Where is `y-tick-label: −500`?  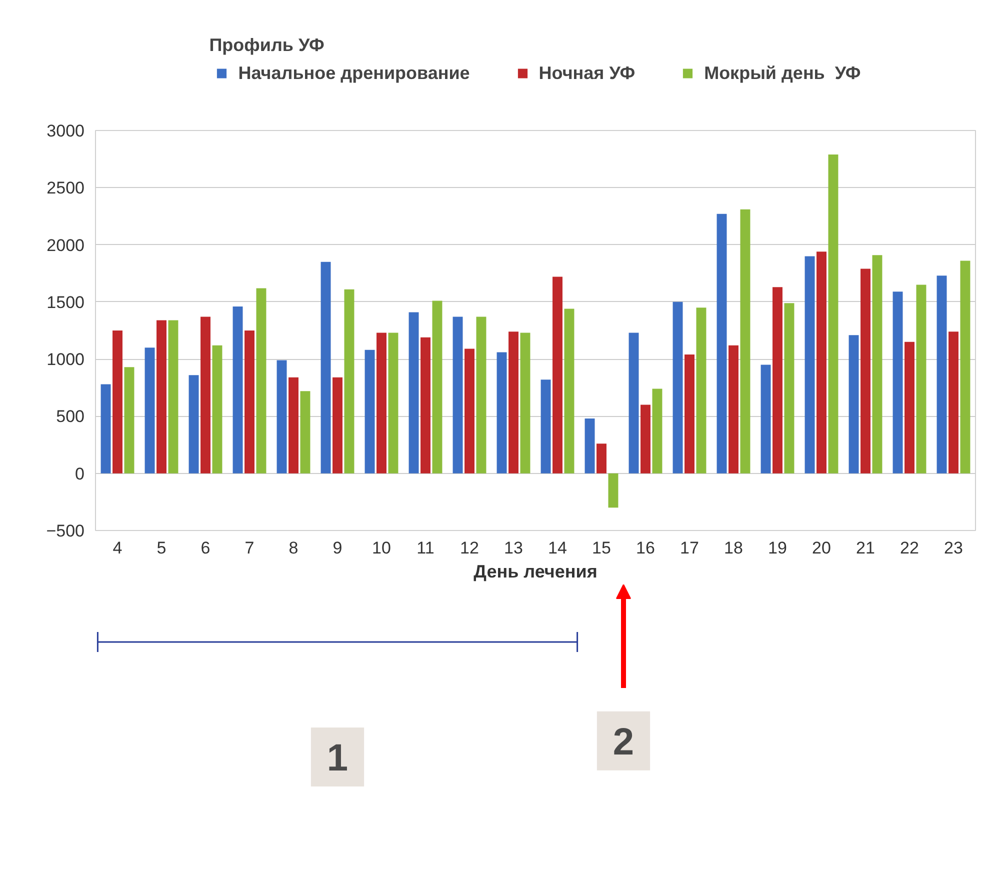 y-tick-label: −500 is located at coordinates (65, 531).